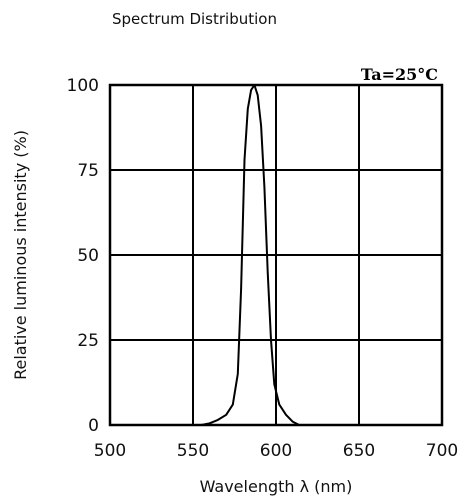  I want to click on x-tick-label: 600, so click(276, 451).